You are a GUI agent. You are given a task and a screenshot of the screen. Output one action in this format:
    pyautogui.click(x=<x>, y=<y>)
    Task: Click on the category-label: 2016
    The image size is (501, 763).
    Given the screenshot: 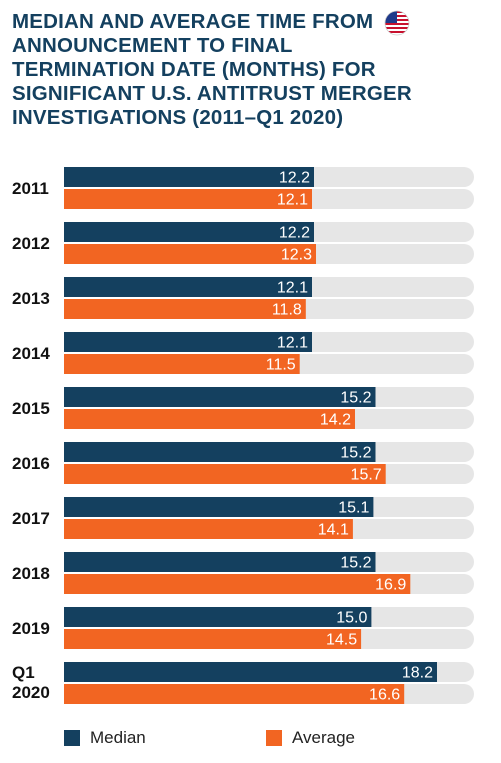 What is the action you would take?
    pyautogui.click(x=31, y=463)
    